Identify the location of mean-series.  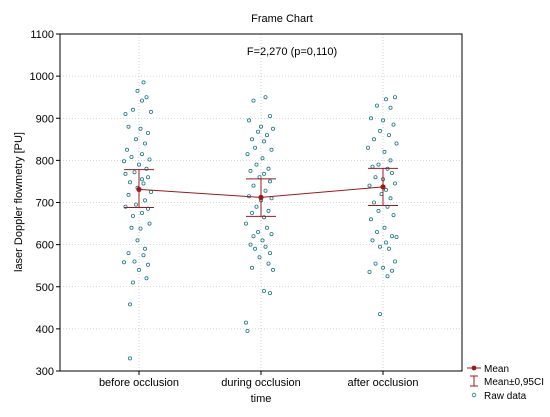
(261, 192).